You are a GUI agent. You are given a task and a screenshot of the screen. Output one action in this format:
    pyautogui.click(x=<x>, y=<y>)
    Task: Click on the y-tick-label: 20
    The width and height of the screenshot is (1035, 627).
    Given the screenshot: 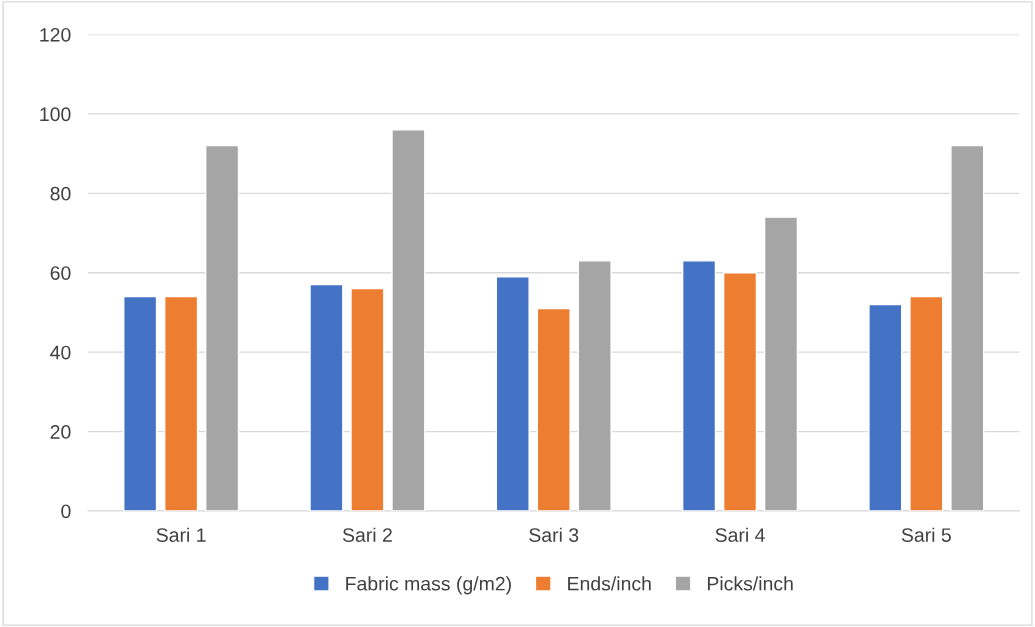 What is the action you would take?
    pyautogui.click(x=60, y=432)
    